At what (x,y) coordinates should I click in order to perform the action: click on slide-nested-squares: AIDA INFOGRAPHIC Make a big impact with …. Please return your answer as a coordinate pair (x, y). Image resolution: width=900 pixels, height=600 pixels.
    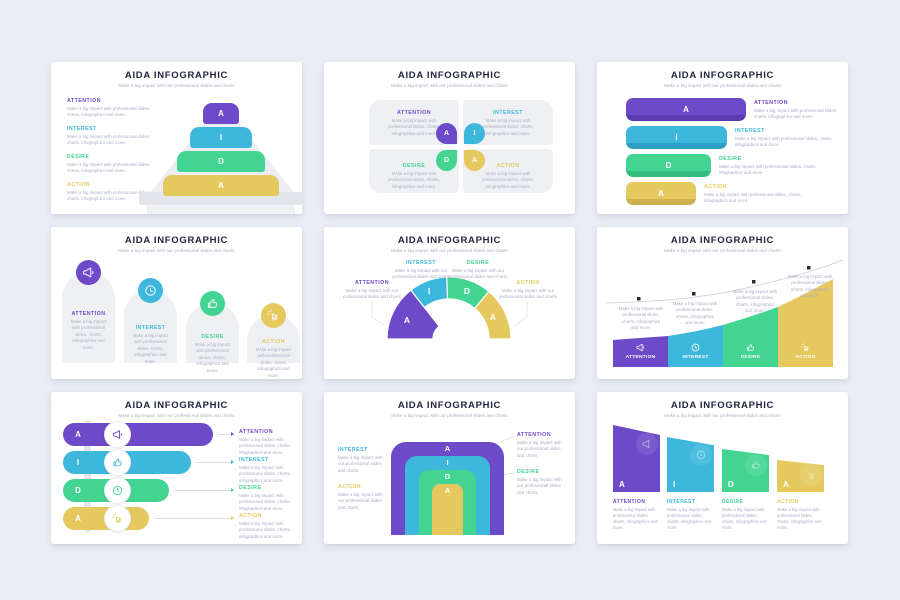
    Looking at the image, I should click on (449, 468).